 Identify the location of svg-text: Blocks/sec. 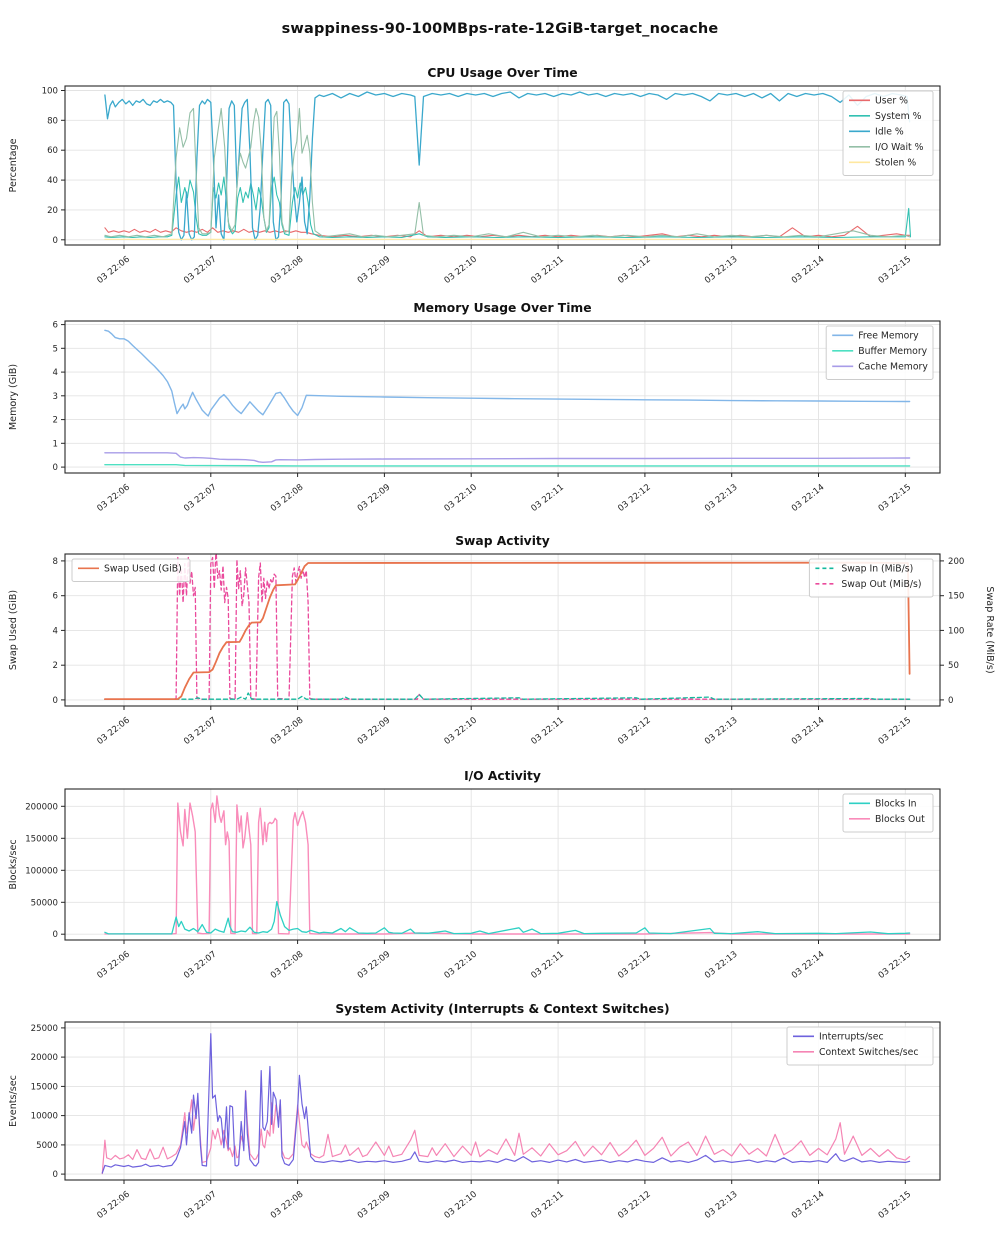
(13, 864).